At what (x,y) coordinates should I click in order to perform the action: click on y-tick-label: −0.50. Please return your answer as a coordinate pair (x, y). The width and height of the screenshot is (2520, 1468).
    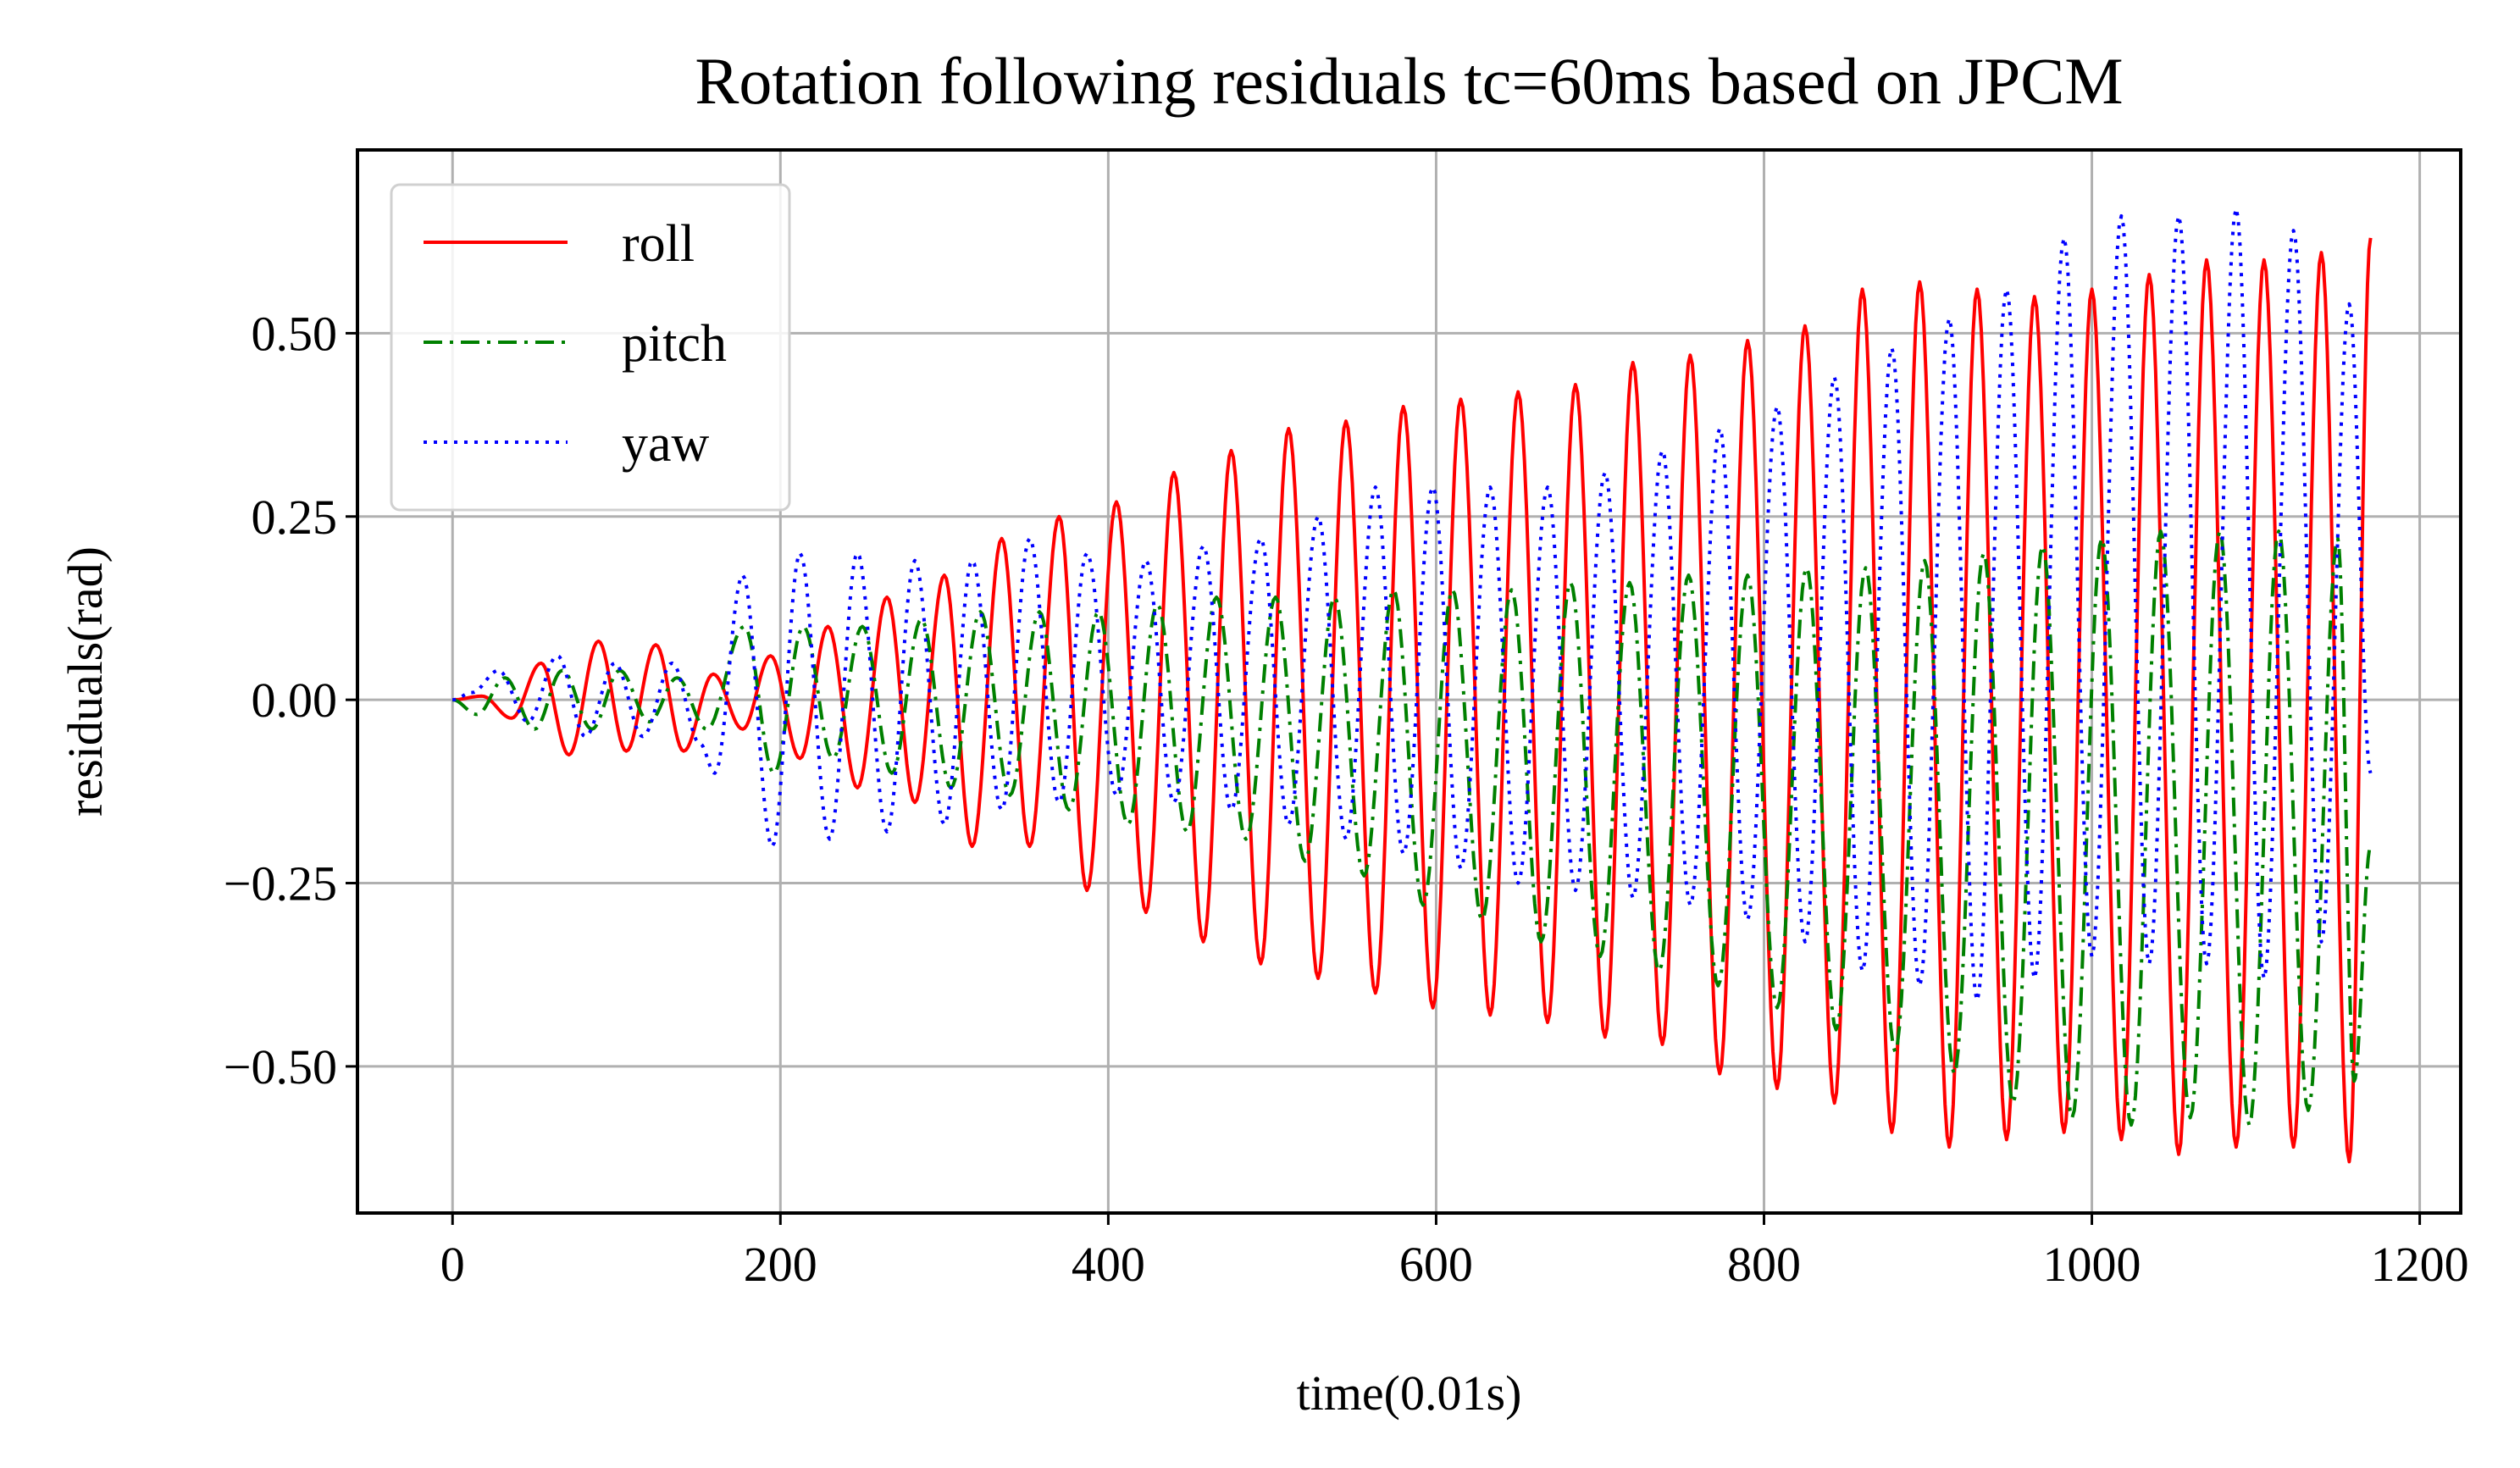
    Looking at the image, I should click on (280, 1066).